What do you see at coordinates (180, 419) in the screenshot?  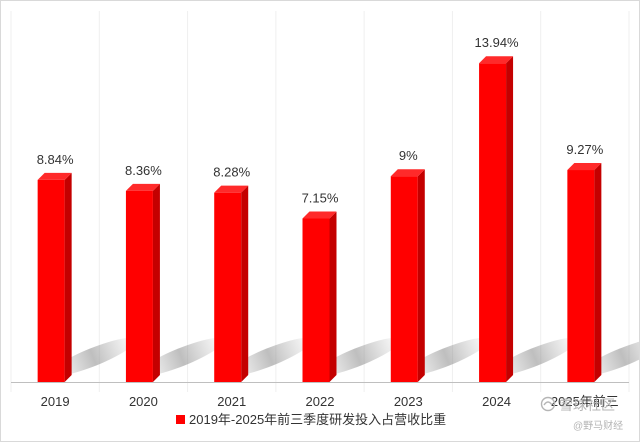 I see `legend-swatch` at bounding box center [180, 419].